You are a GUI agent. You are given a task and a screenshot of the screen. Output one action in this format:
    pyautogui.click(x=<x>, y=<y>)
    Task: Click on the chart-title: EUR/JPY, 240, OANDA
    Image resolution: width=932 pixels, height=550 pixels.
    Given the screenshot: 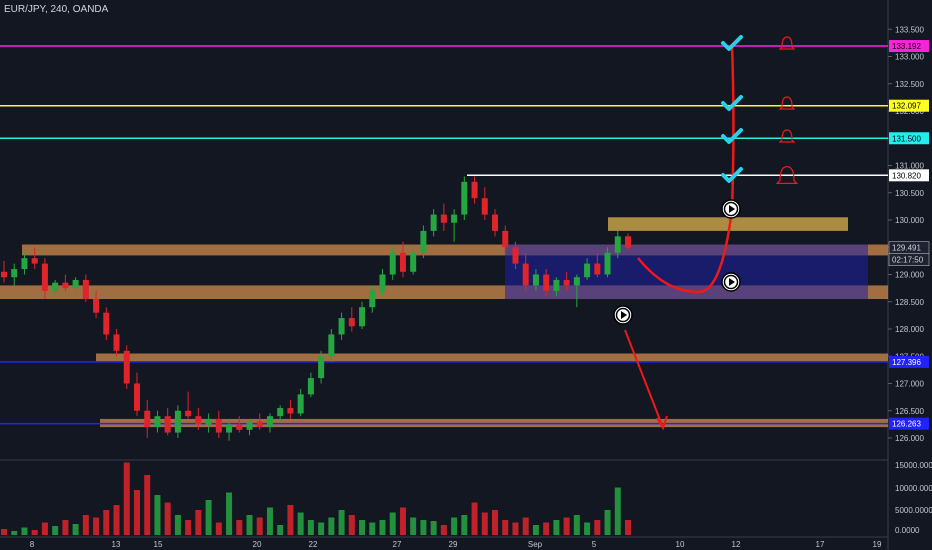 What is the action you would take?
    pyautogui.click(x=56, y=9)
    